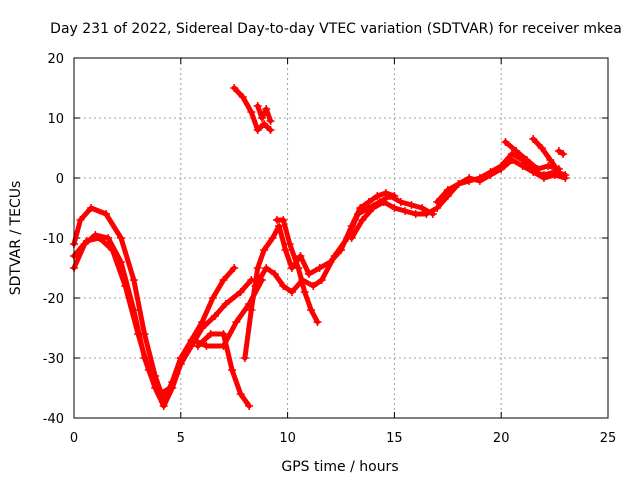 Image resolution: width=640 pixels, height=480 pixels. What do you see at coordinates (394, 438) in the screenshot?
I see `x-tick-label: 15` at bounding box center [394, 438].